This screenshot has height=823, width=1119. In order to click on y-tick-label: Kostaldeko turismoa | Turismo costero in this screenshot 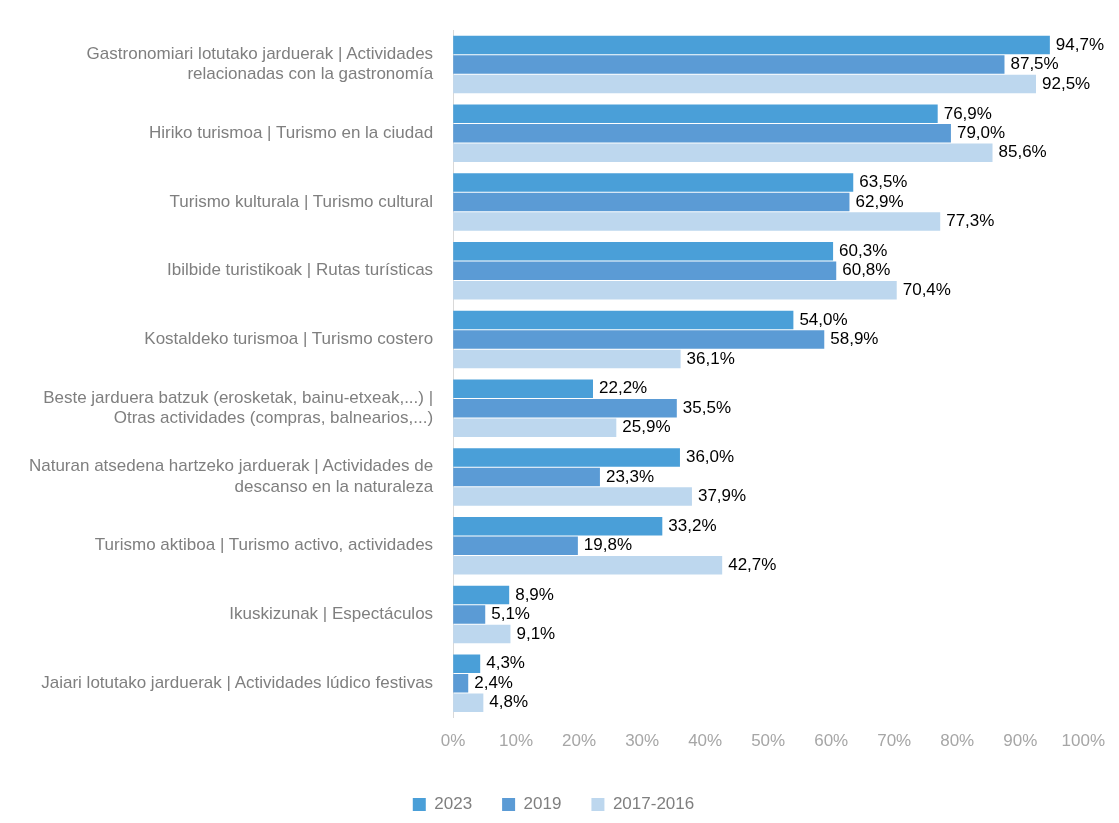, I will do `click(289, 339)`.